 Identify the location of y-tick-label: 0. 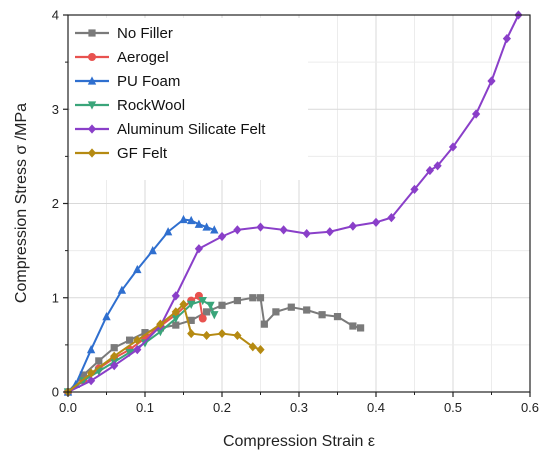
(55, 392).